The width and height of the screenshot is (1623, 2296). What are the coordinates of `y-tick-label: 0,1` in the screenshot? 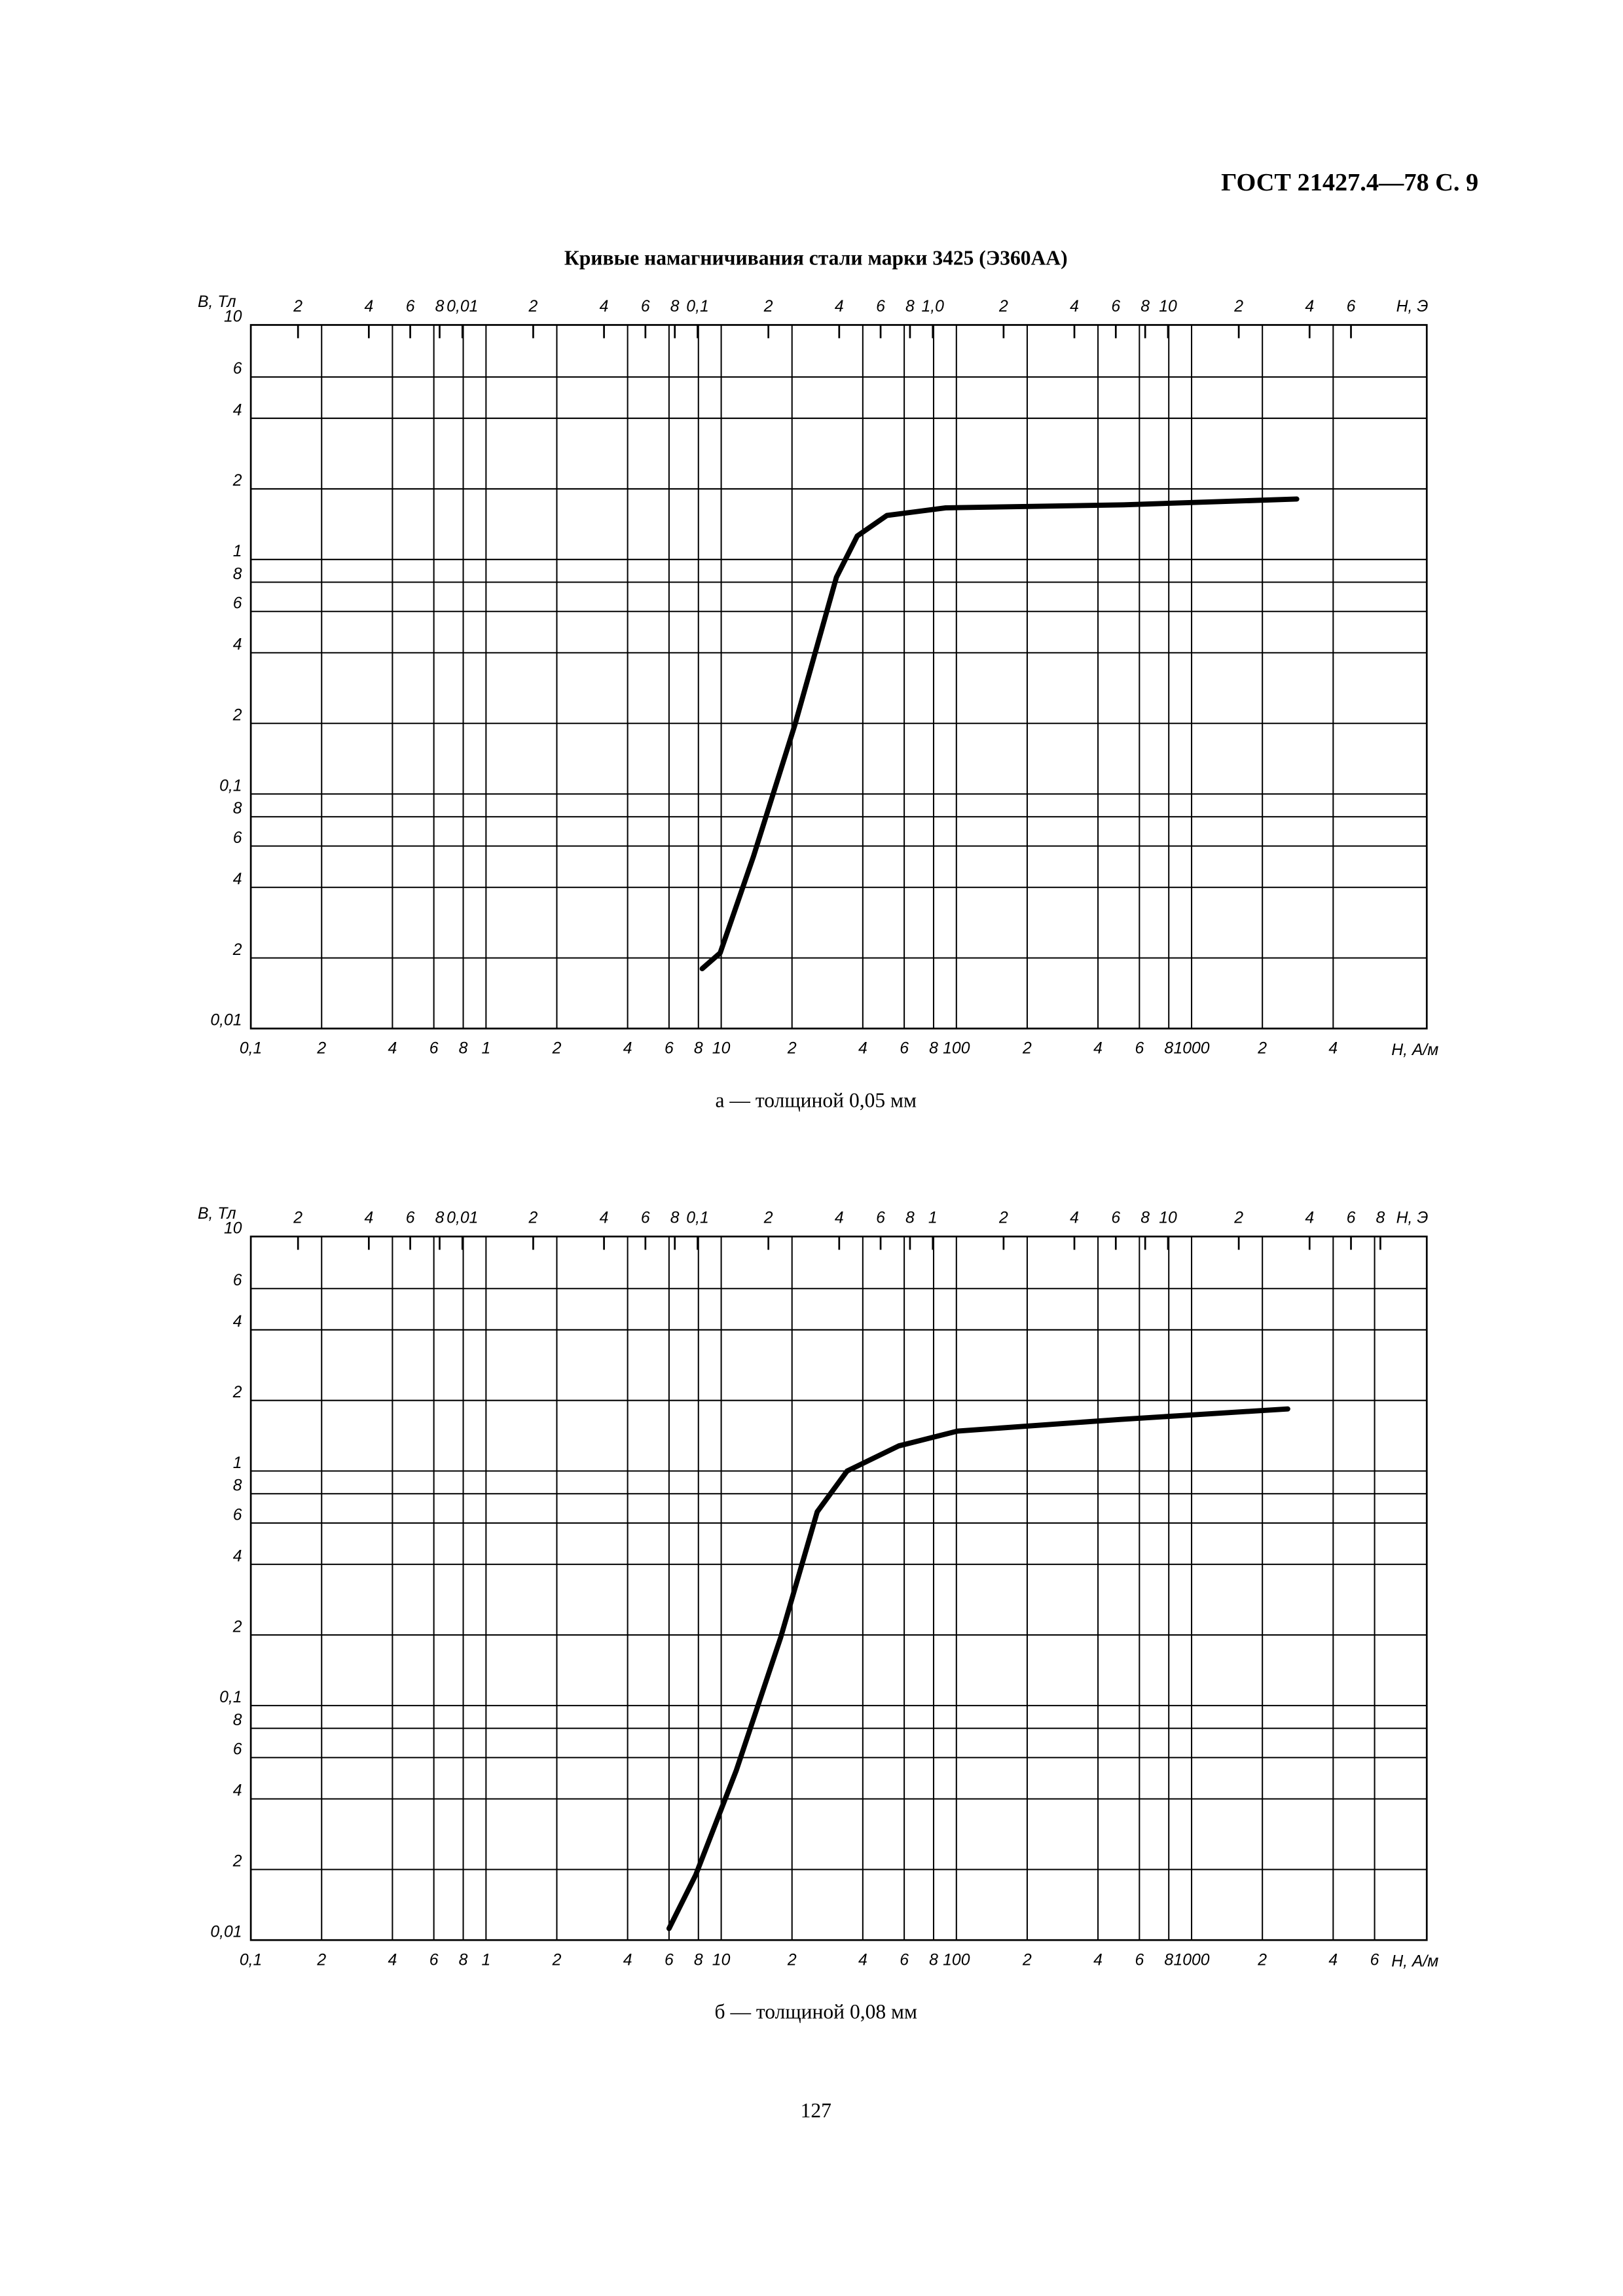 It's located at (230, 1697).